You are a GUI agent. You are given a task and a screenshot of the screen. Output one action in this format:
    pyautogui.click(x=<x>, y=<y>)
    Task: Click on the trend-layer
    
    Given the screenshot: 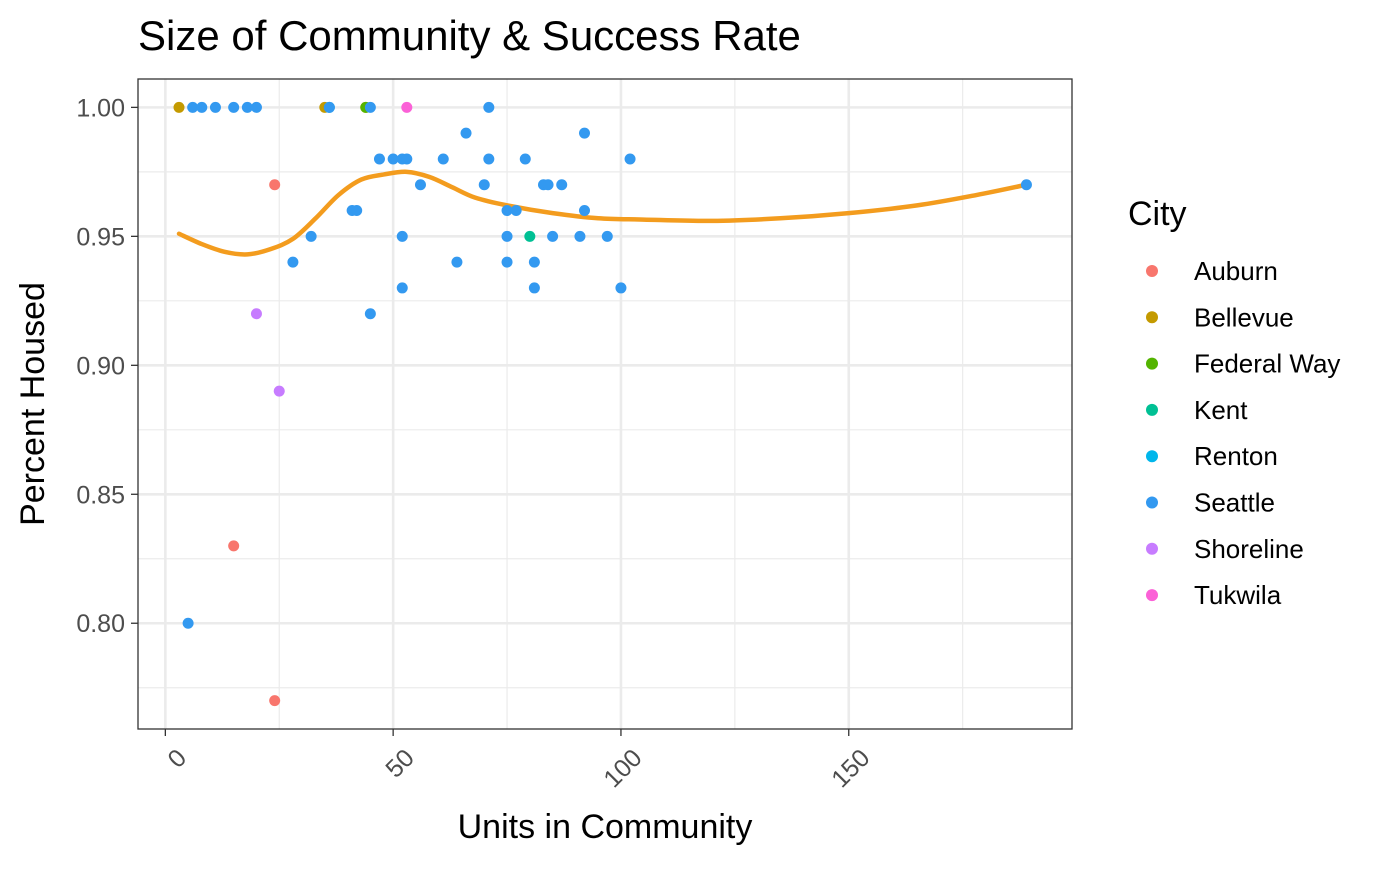 What is the action you would take?
    pyautogui.click(x=602, y=213)
    